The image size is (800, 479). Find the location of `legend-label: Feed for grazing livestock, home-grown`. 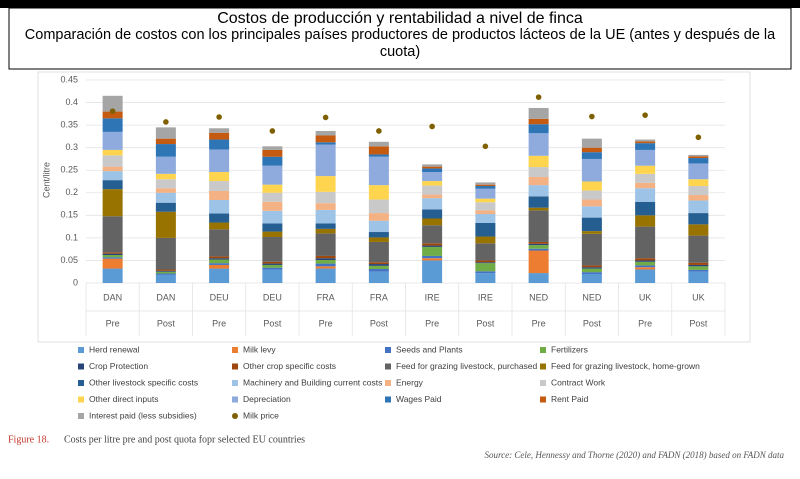

legend-label: Feed for grazing livestock, home-grown is located at coordinates (625, 366).